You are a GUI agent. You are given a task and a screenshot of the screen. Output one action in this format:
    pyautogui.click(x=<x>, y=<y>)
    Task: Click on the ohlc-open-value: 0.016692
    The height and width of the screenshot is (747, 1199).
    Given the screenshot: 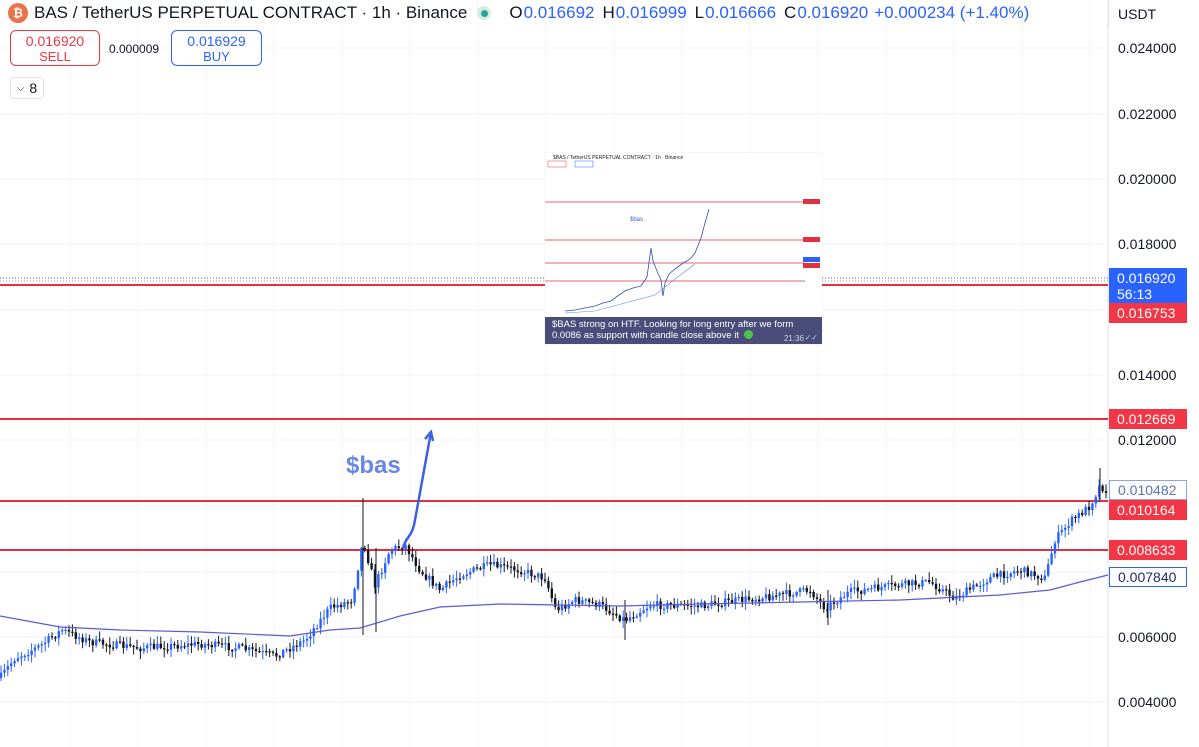 What is the action you would take?
    pyautogui.click(x=559, y=12)
    